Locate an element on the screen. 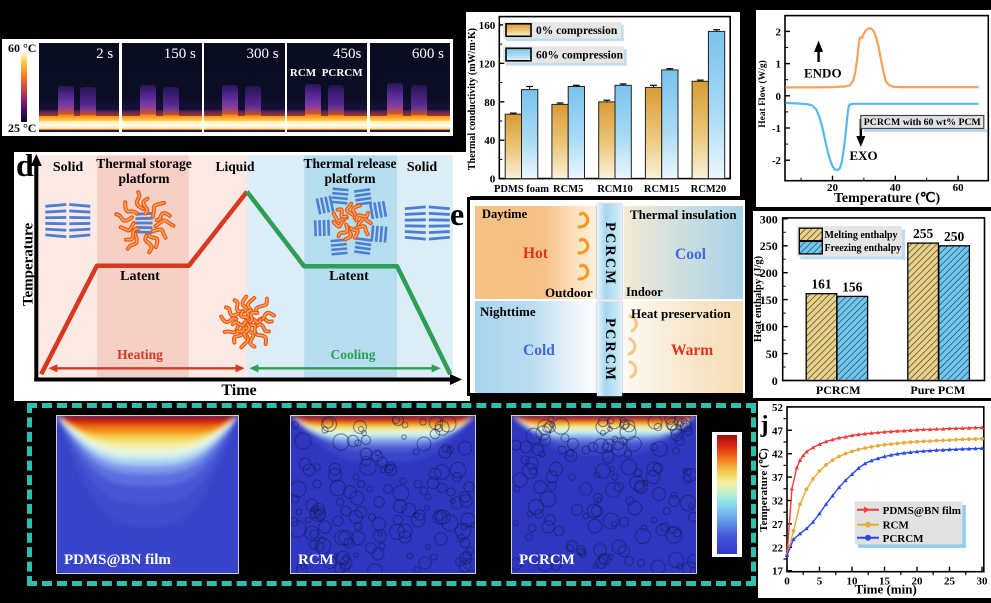  svg-text: 156 is located at coordinates (852, 286).